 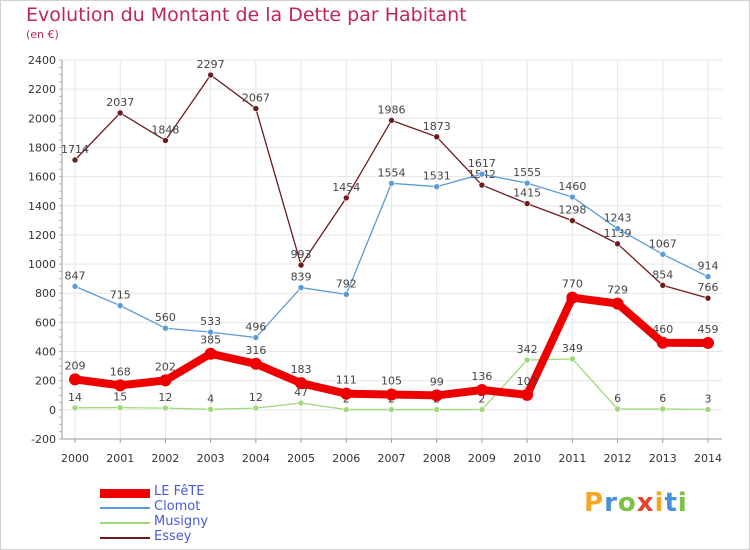 I want to click on data-label: 1454, so click(x=346, y=187).